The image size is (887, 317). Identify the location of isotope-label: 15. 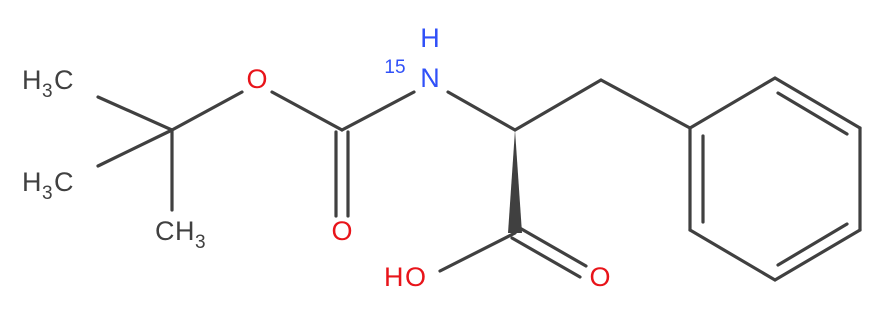
(394, 67).